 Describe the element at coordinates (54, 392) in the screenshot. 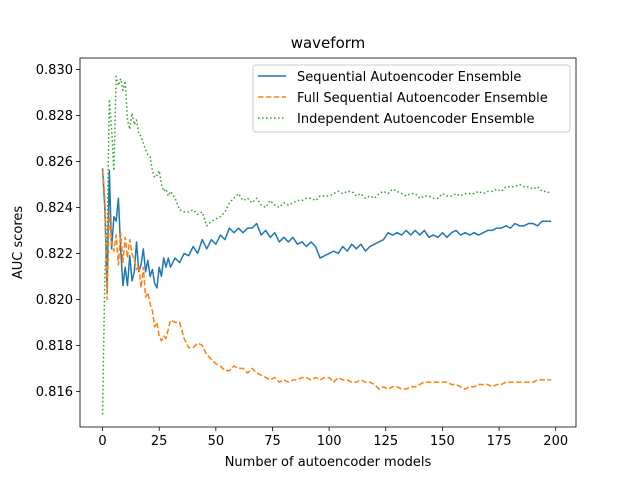

I see `y-tick-label: 0.816` at that location.